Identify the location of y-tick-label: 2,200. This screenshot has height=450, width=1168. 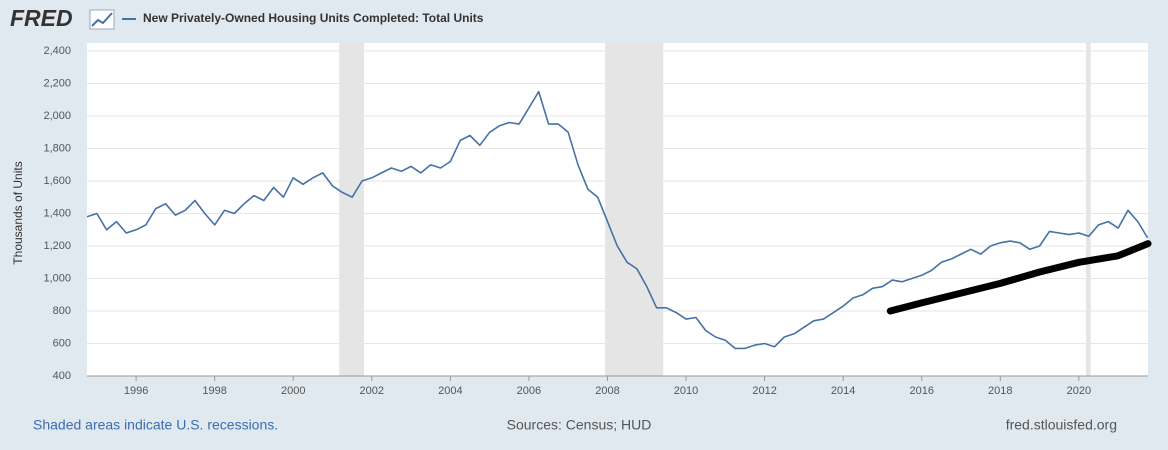
(57, 83).